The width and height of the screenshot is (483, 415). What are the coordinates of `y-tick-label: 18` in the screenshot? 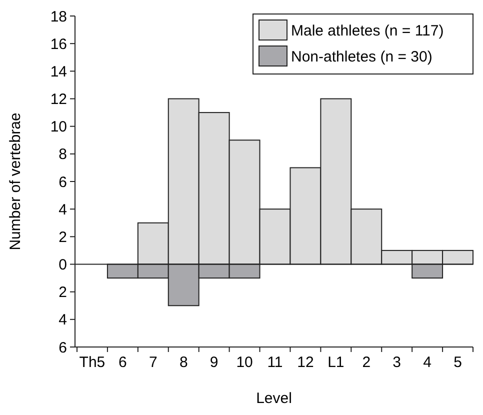 It's located at (58, 17).